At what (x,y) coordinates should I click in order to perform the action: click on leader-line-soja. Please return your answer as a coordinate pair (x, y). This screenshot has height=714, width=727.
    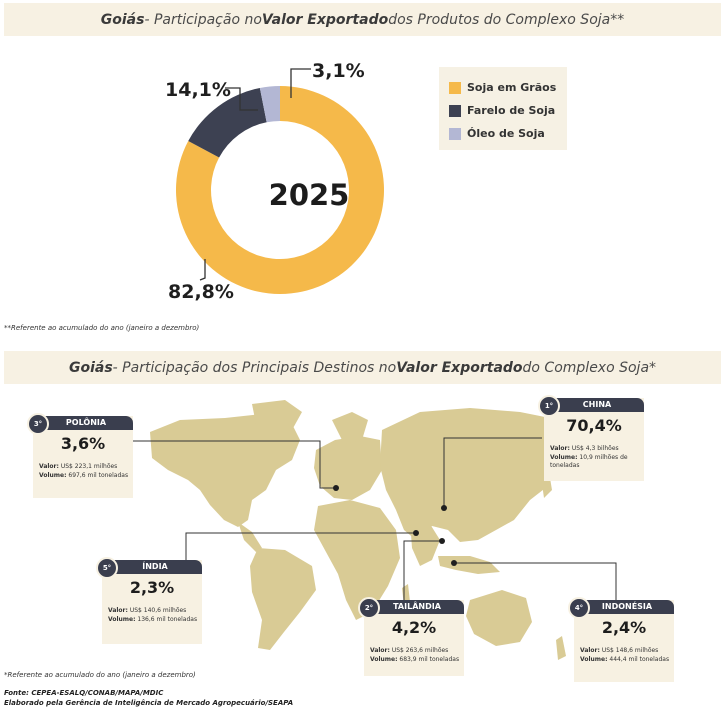
    Looking at the image, I should click on (202, 270).